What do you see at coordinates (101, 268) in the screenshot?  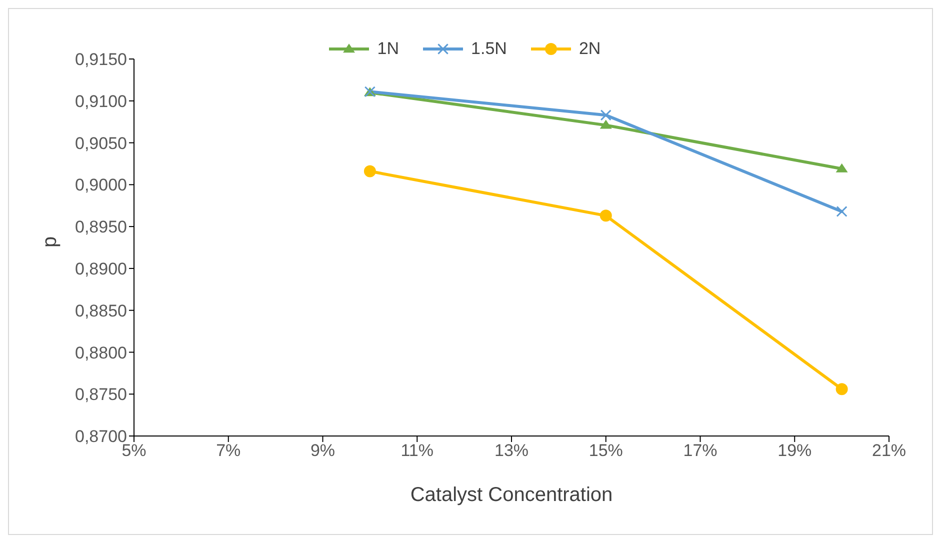 I see `y-tick-label: 0,8900` at bounding box center [101, 268].